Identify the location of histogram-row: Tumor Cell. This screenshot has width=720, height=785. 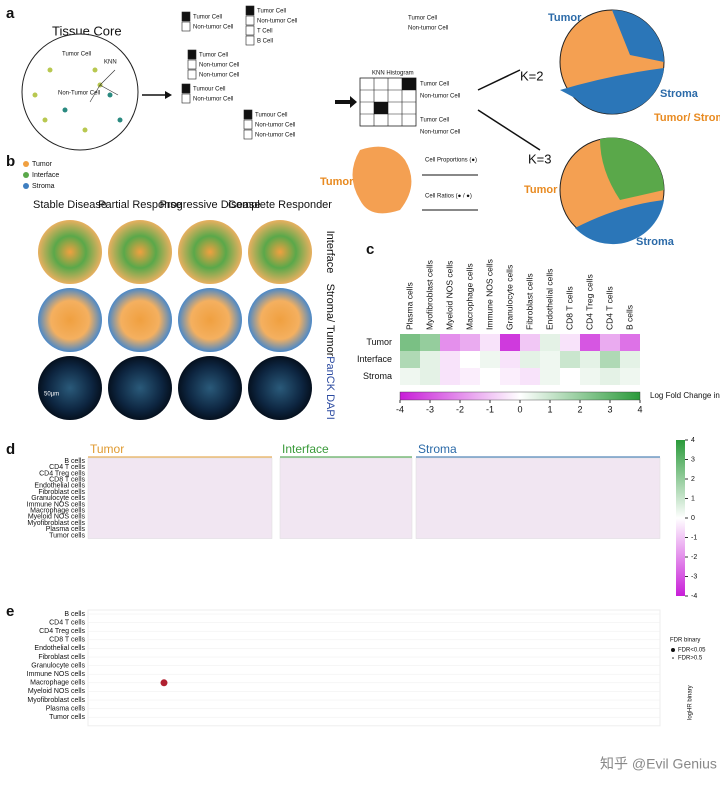
(434, 121).